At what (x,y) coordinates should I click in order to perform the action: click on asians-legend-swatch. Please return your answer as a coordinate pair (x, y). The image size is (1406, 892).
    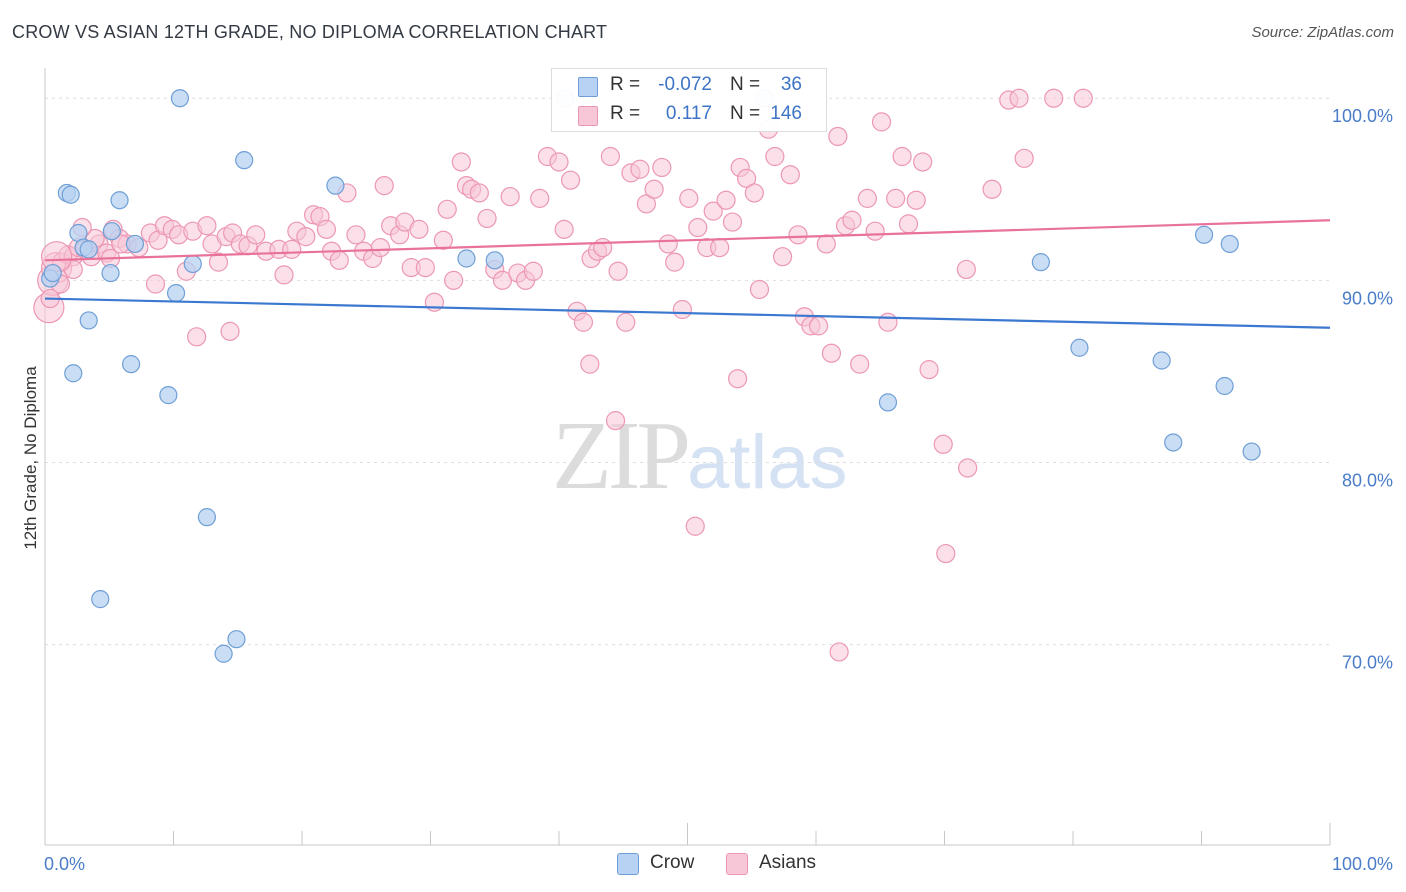
    Looking at the image, I should click on (737, 864).